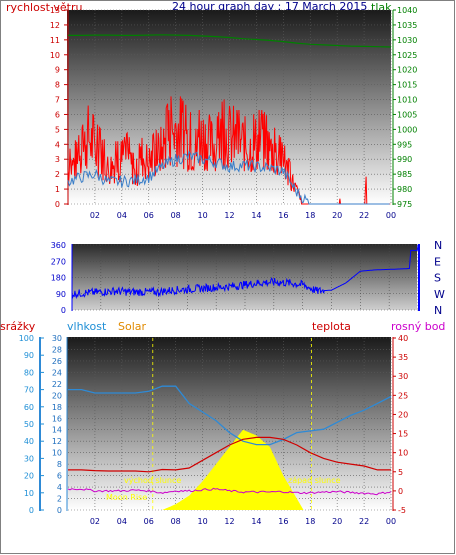 The height and width of the screenshot is (555, 456). I want to click on wind-tick-label: 12, so click(55, 25).